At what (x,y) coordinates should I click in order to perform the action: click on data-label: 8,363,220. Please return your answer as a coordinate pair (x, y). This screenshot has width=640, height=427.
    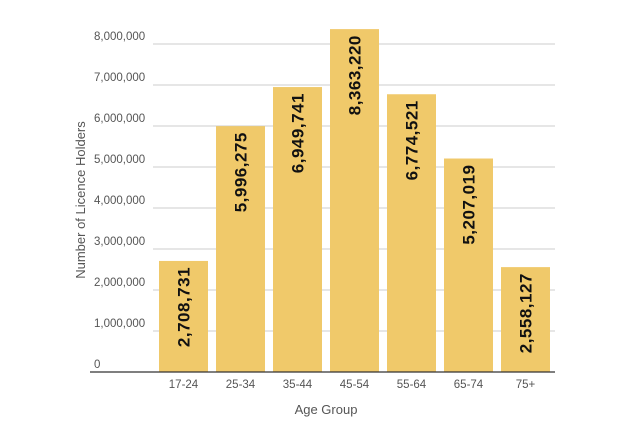
    Looking at the image, I should click on (355, 75).